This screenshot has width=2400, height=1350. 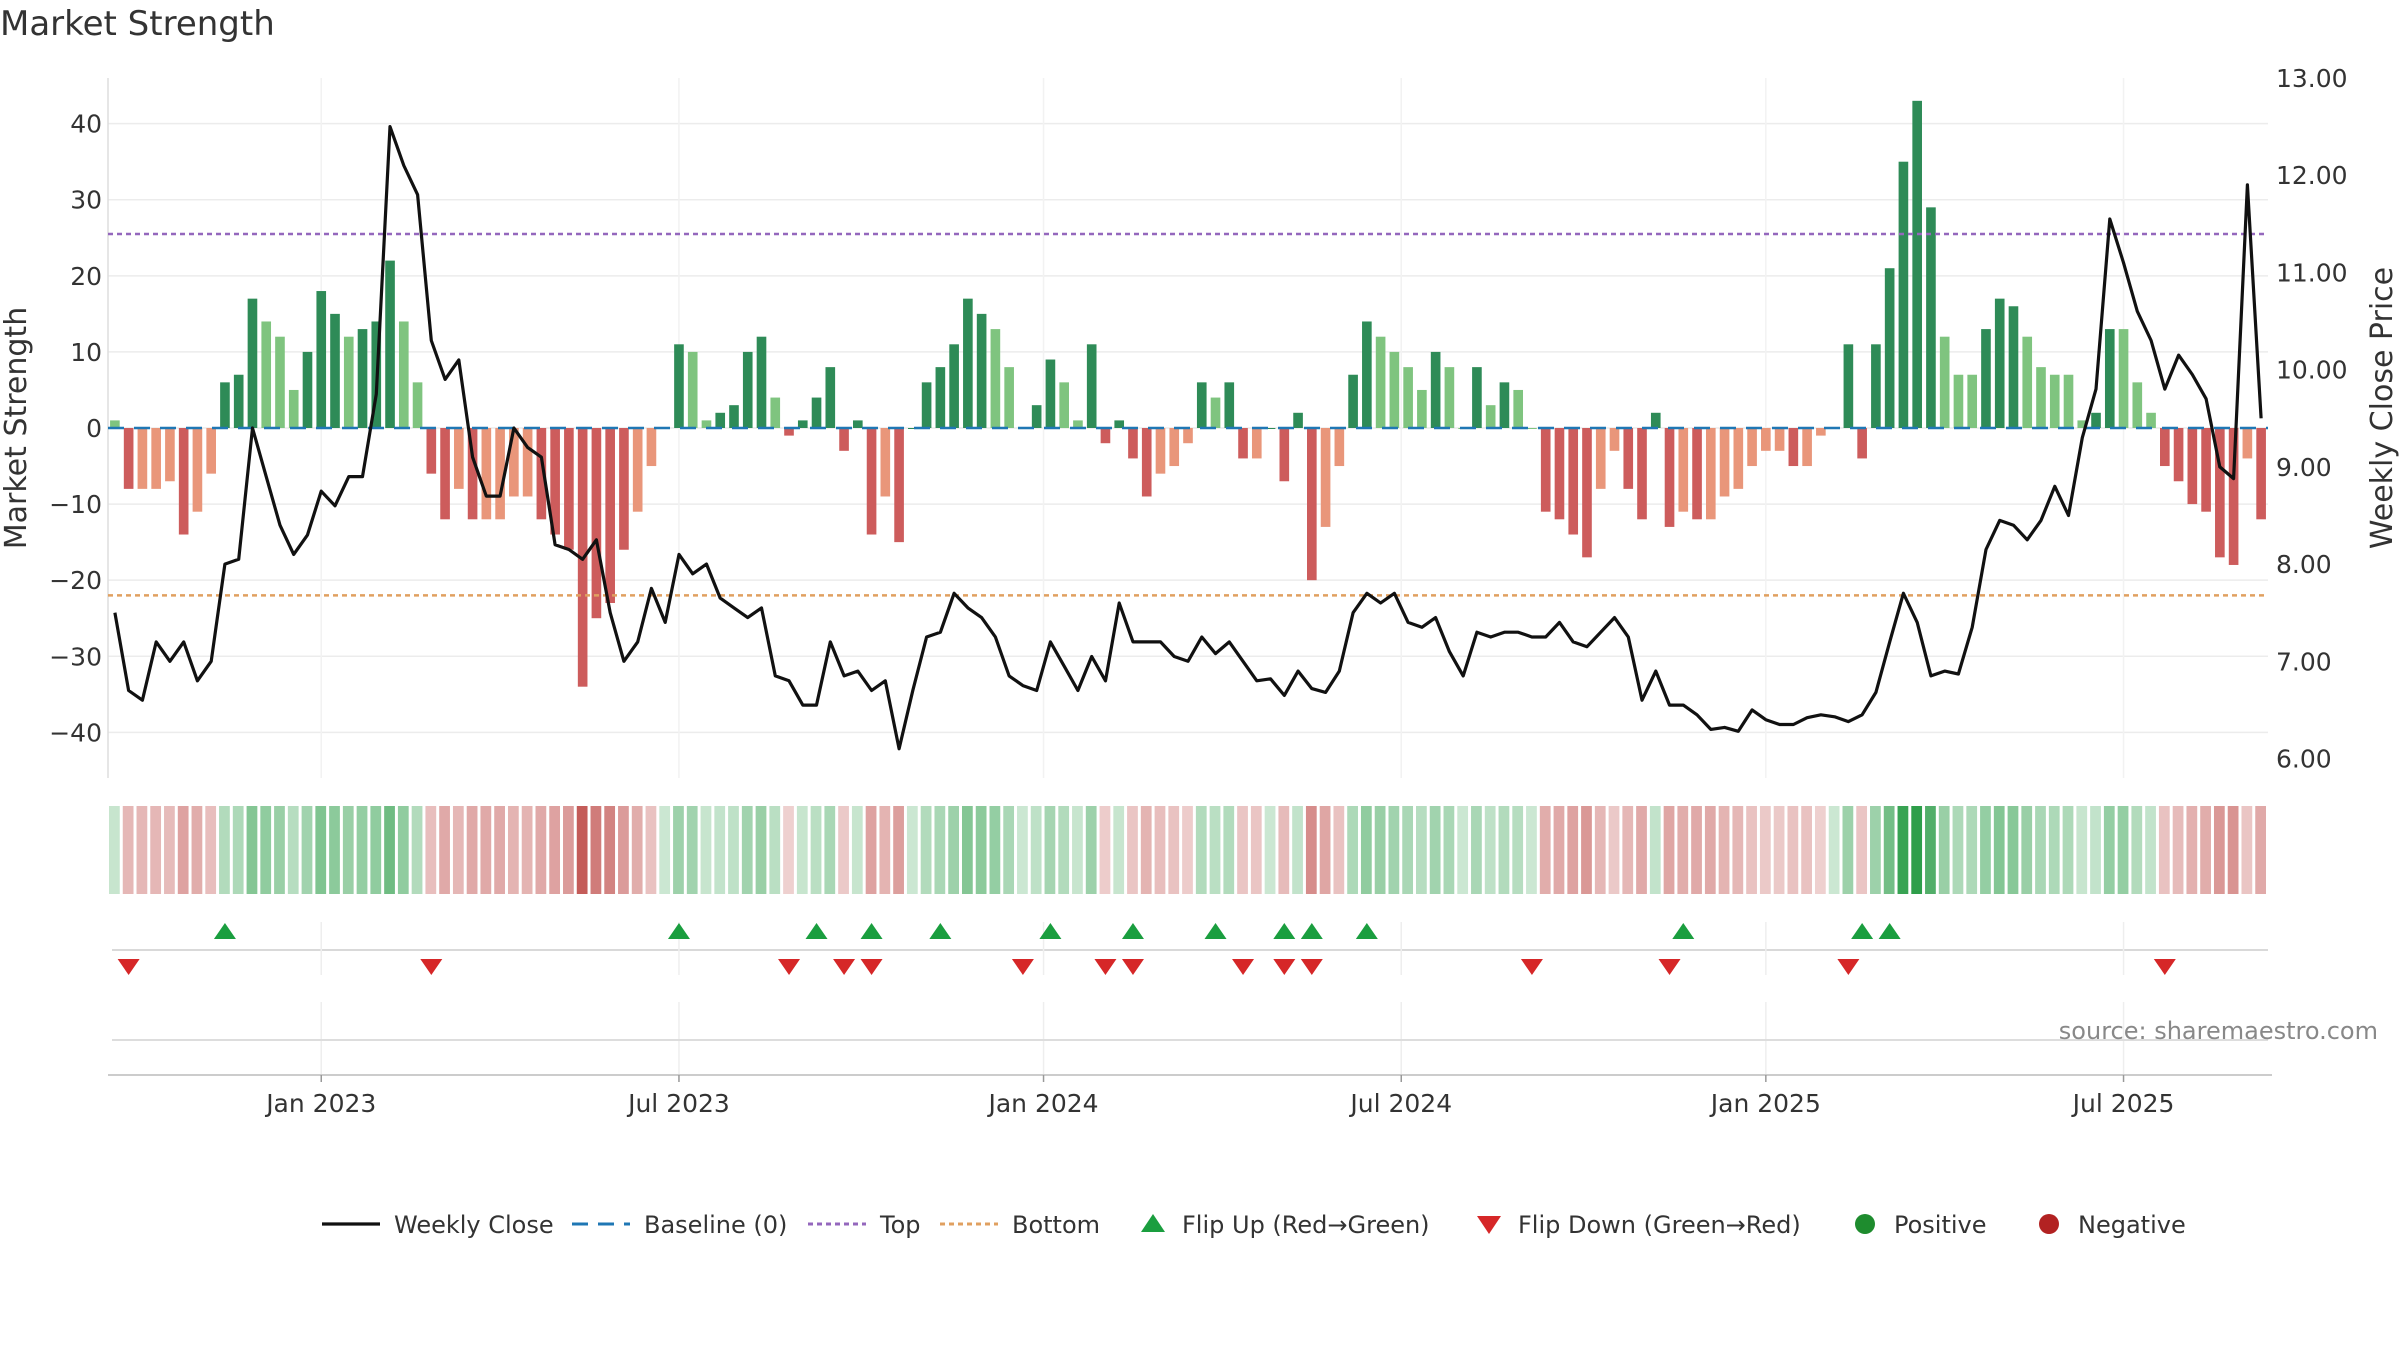 What do you see at coordinates (2132, 1225) in the screenshot?
I see `legend-label: Negative` at bounding box center [2132, 1225].